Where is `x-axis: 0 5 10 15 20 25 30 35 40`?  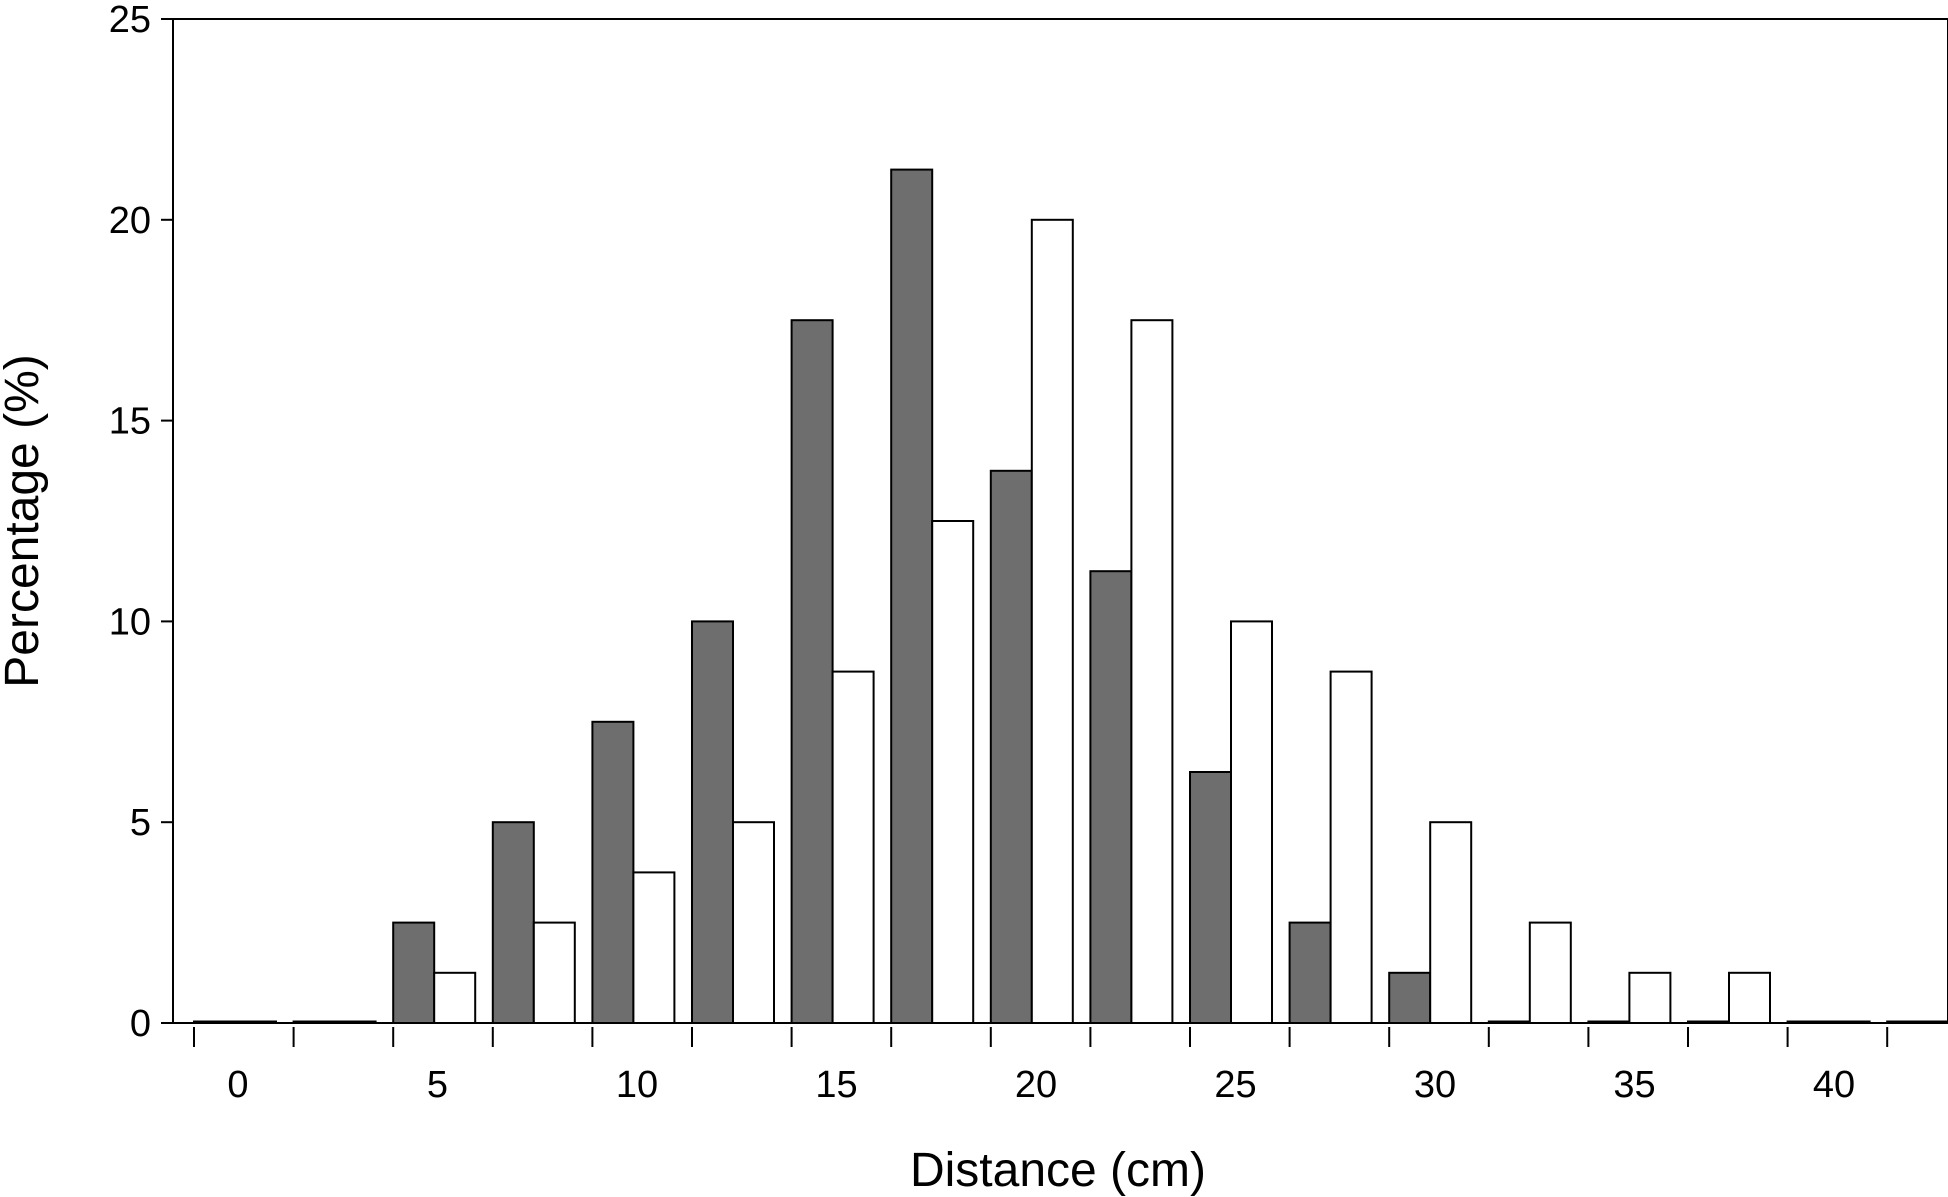
x-axis: 0 5 10 15 20 25 30 35 40 is located at coordinates (1041, 1066).